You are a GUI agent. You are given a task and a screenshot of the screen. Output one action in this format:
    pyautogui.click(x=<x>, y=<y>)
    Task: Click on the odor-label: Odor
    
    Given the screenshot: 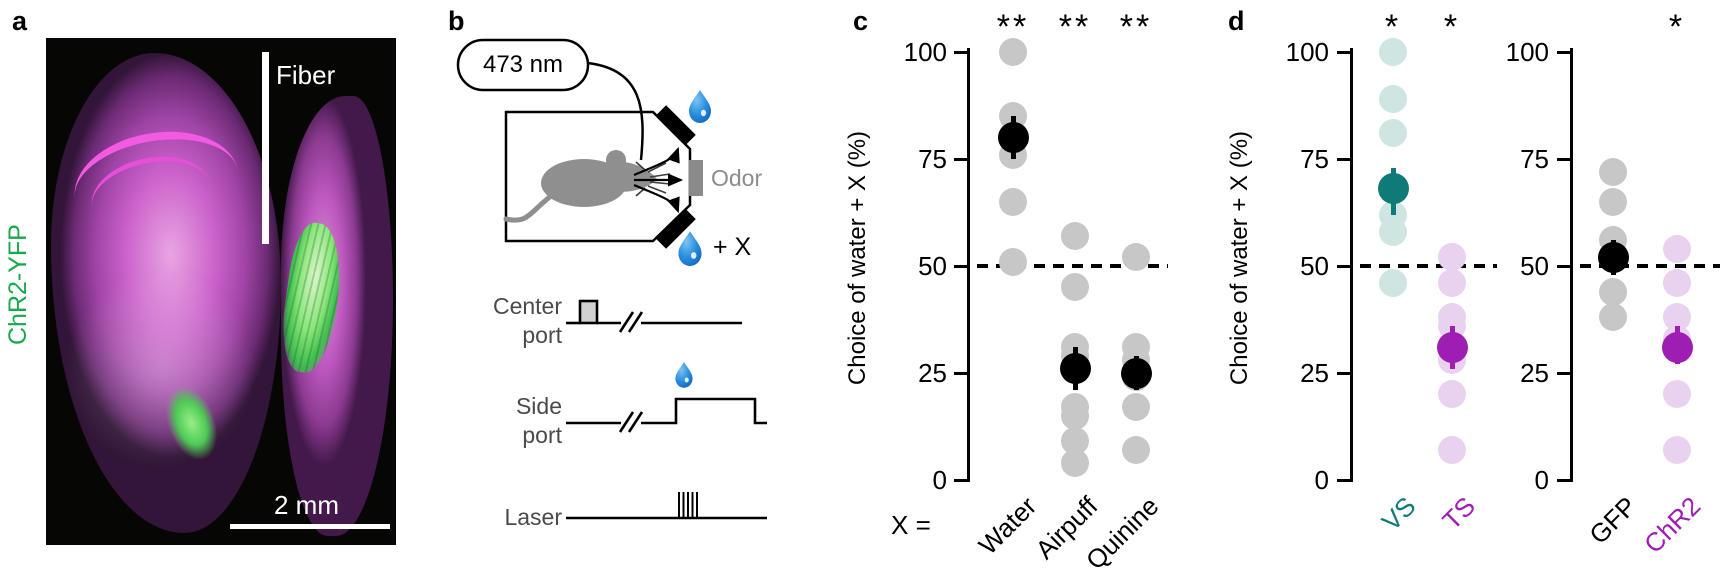 What is the action you would take?
    pyautogui.click(x=737, y=178)
    